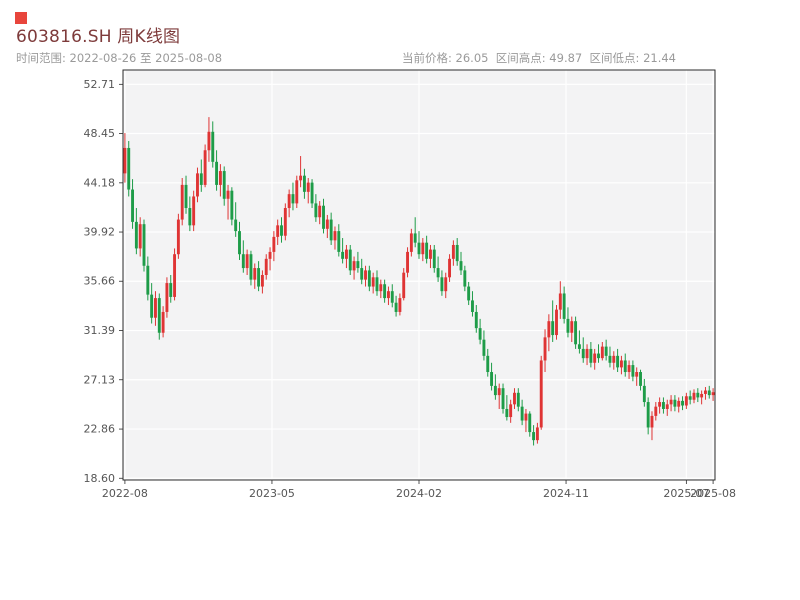 The height and width of the screenshot is (600, 800). I want to click on svg-text: 39.92, so click(100, 232).